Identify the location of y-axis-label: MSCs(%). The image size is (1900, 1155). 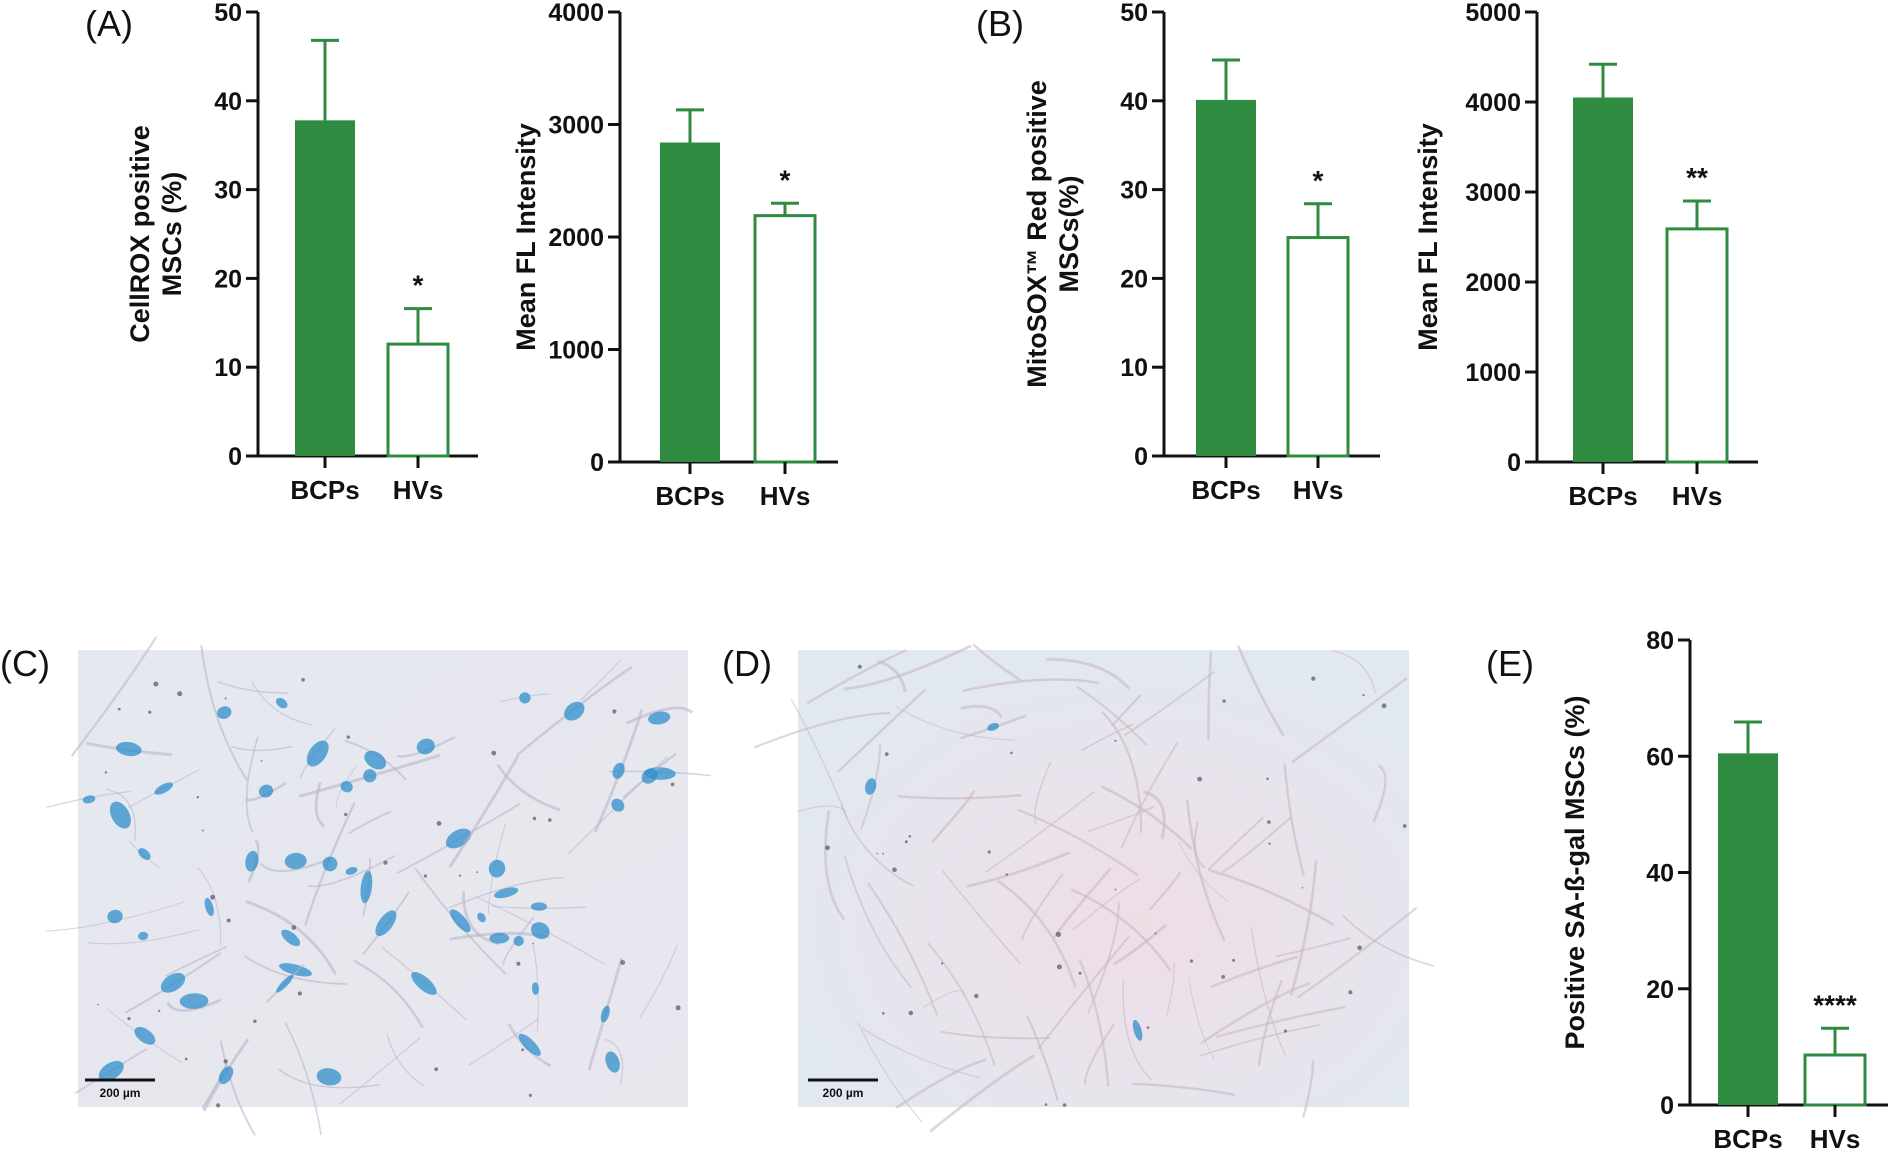
(1069, 233).